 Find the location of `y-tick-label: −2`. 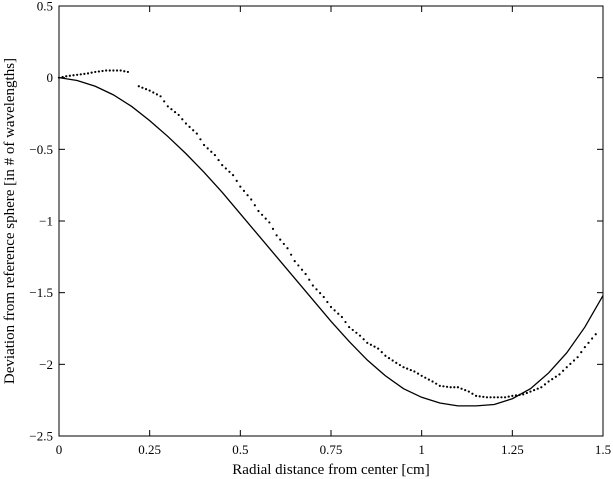

y-tick-label: −2 is located at coordinates (46, 364).